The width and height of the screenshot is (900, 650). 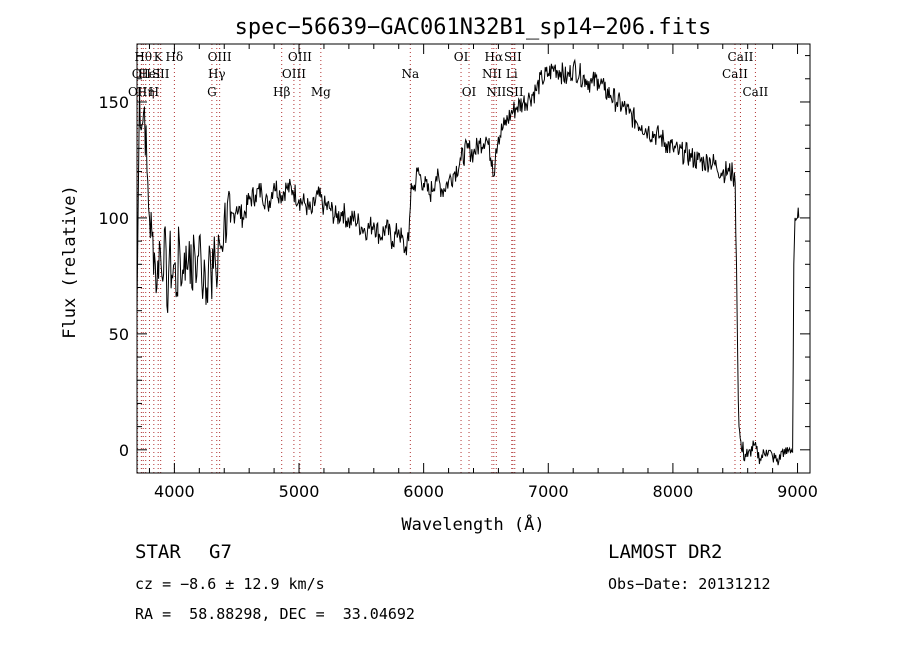 I want to click on line-label-13: OIII, so click(x=294, y=74).